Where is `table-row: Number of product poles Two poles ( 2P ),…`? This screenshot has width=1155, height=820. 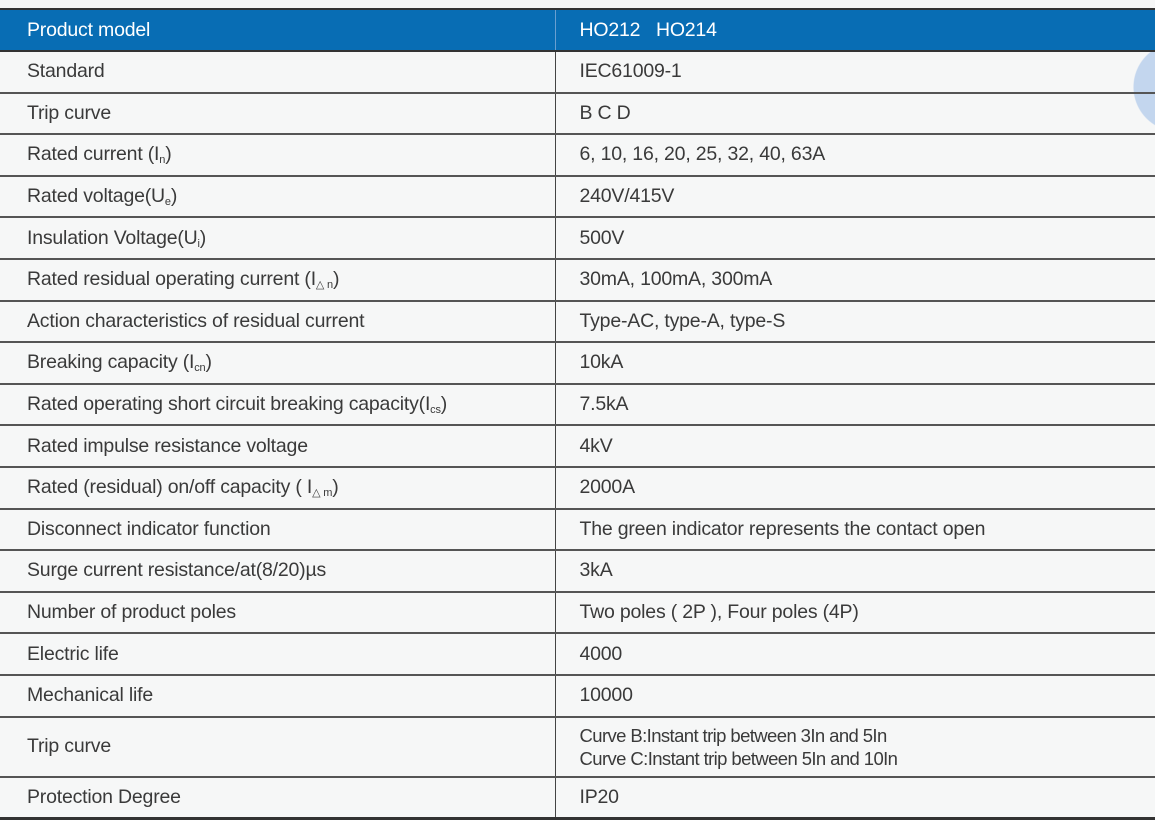 table-row: Number of product poles Two poles ( 2P ),… is located at coordinates (577, 613).